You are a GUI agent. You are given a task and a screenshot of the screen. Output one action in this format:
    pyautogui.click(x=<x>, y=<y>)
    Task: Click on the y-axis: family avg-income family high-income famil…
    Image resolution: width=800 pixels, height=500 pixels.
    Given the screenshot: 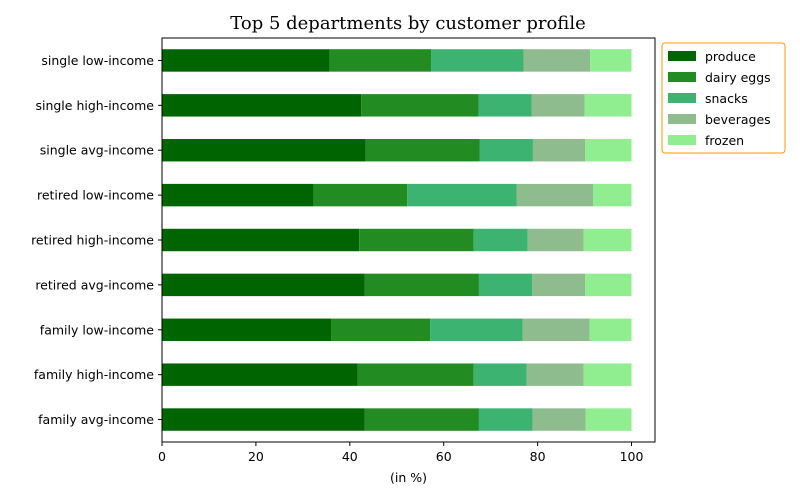 What is the action you would take?
    pyautogui.click(x=96, y=240)
    